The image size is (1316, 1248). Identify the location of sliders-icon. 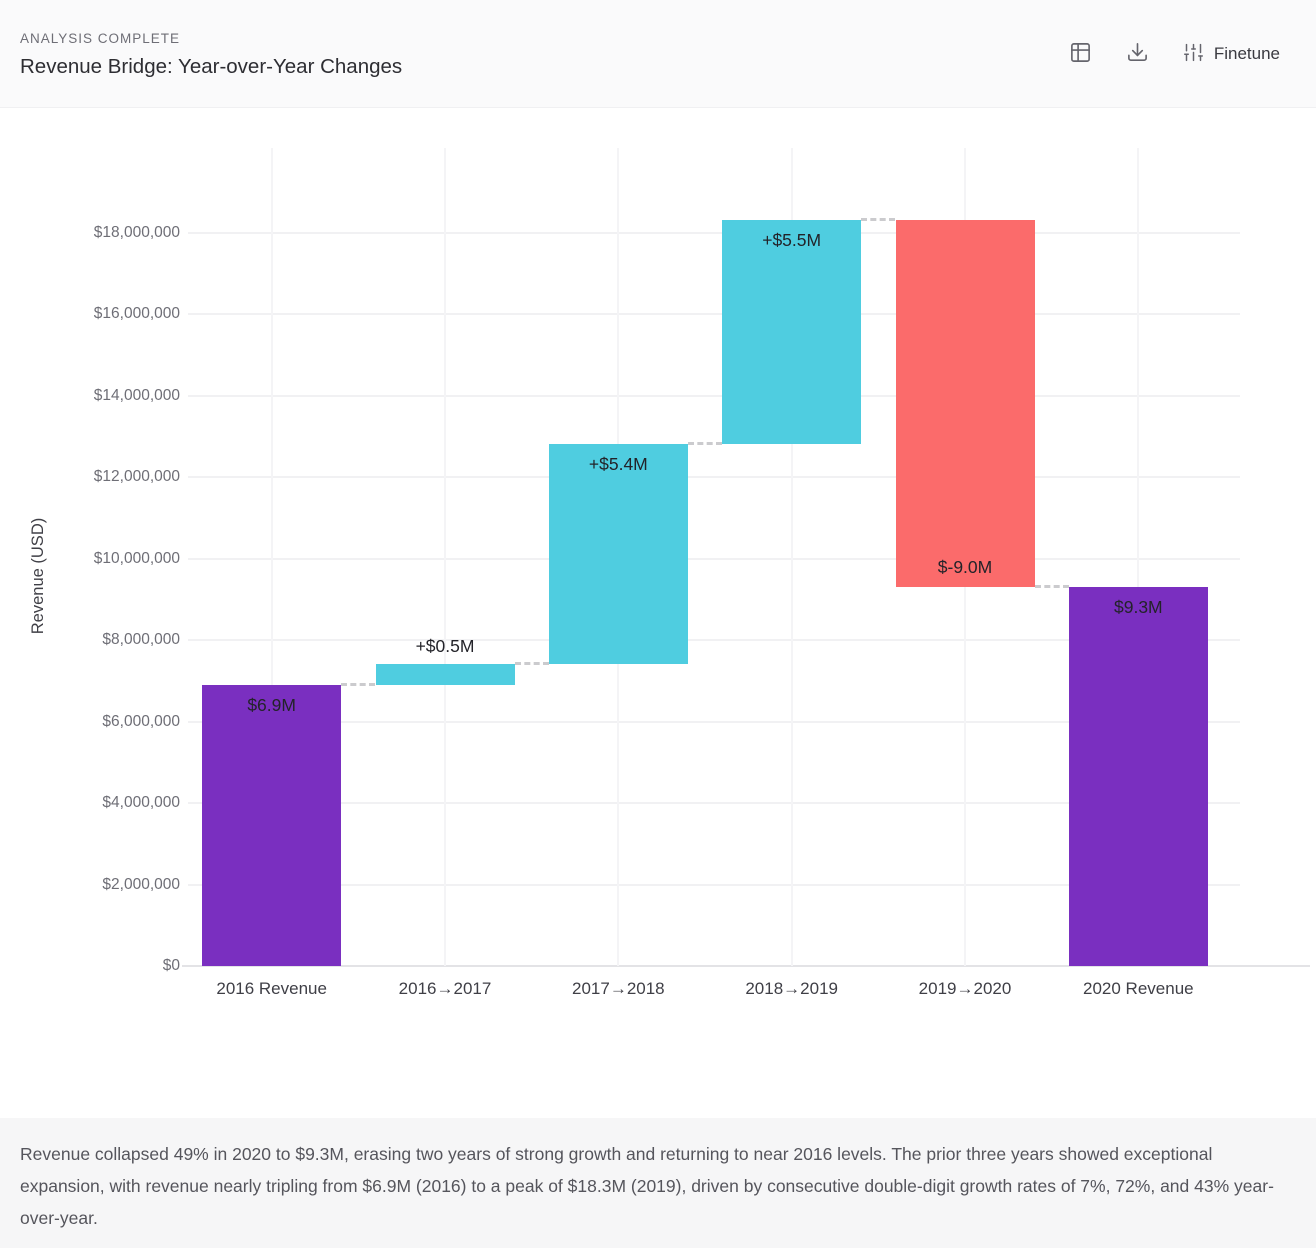
(1193, 54).